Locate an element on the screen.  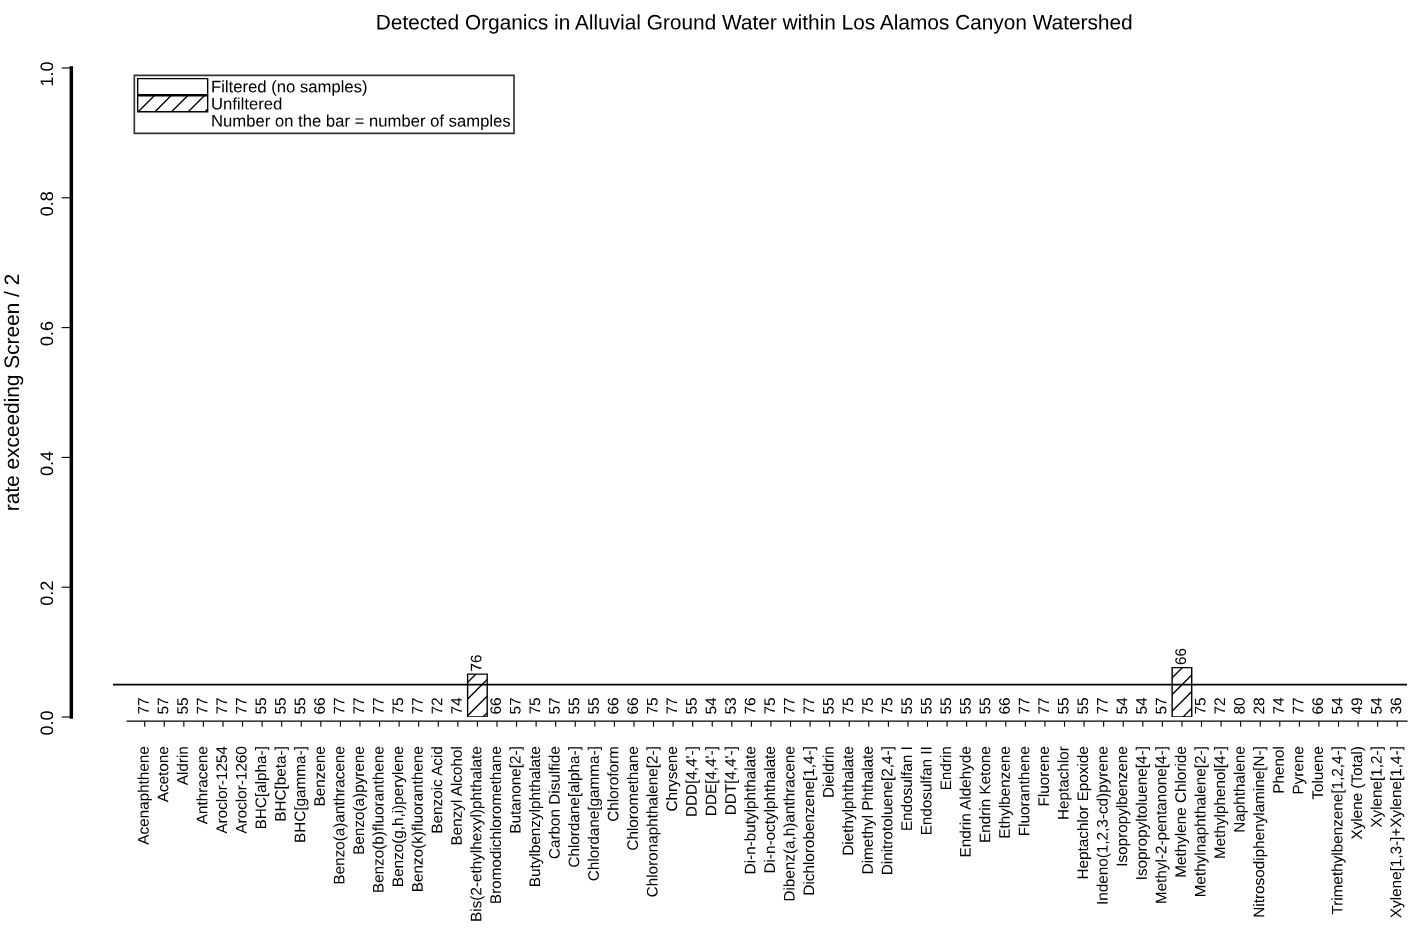
x-tick-label: Methylene Chloride is located at coordinates (1182, 811).